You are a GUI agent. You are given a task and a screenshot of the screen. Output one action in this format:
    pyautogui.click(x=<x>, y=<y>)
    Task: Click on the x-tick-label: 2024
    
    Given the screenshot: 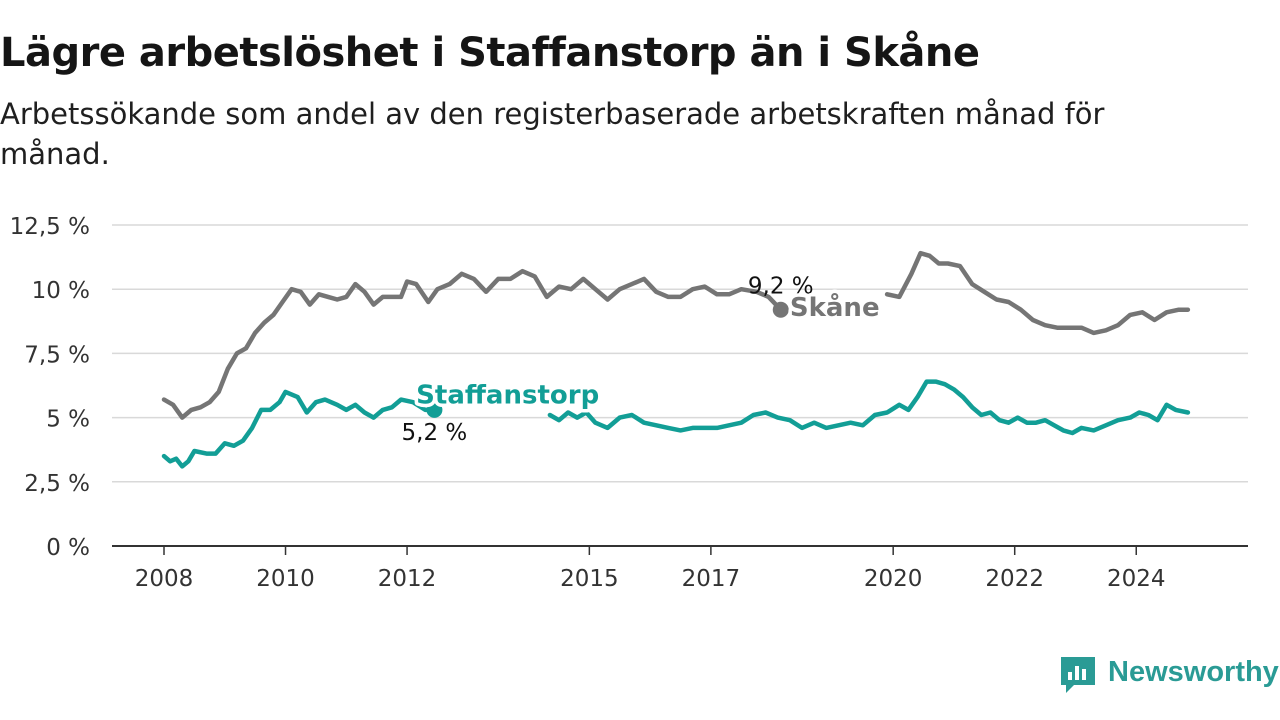 What is the action you would take?
    pyautogui.click(x=1136, y=579)
    